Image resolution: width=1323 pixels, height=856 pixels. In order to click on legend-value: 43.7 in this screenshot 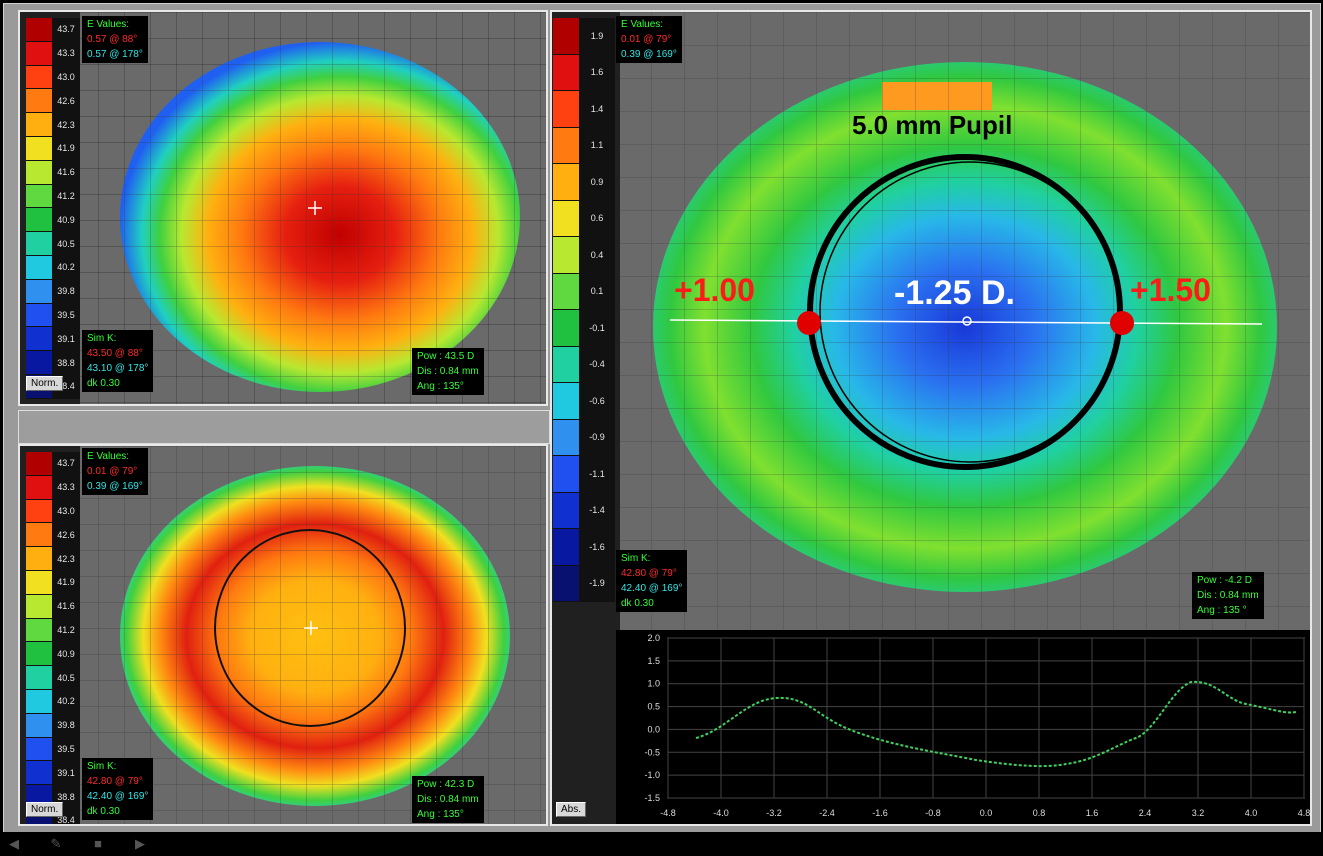, I will do `click(66, 29)`.